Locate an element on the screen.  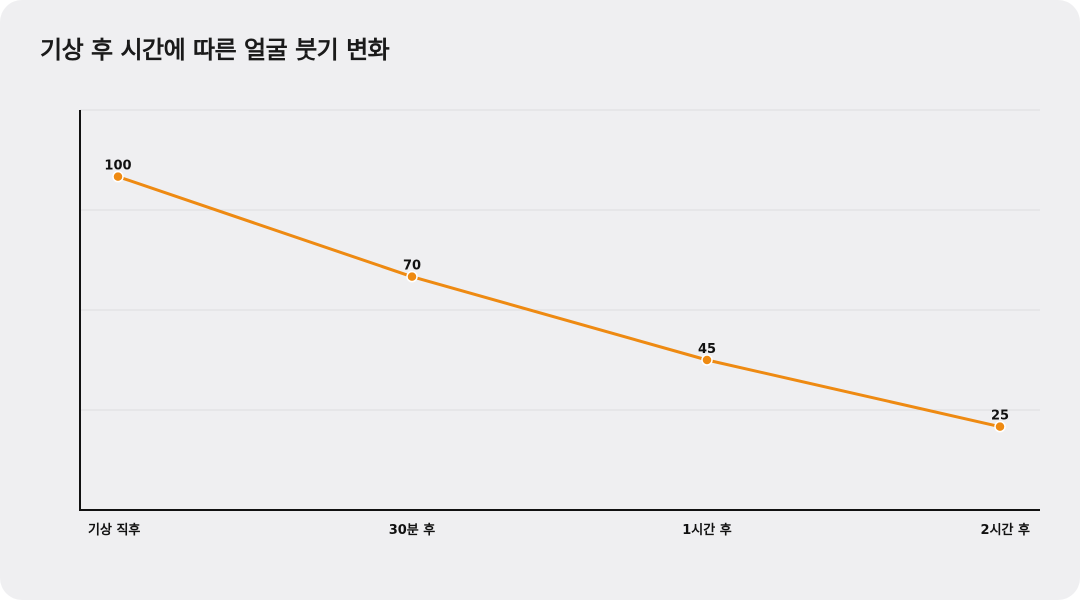
data-label-2: 45 is located at coordinates (707, 349).